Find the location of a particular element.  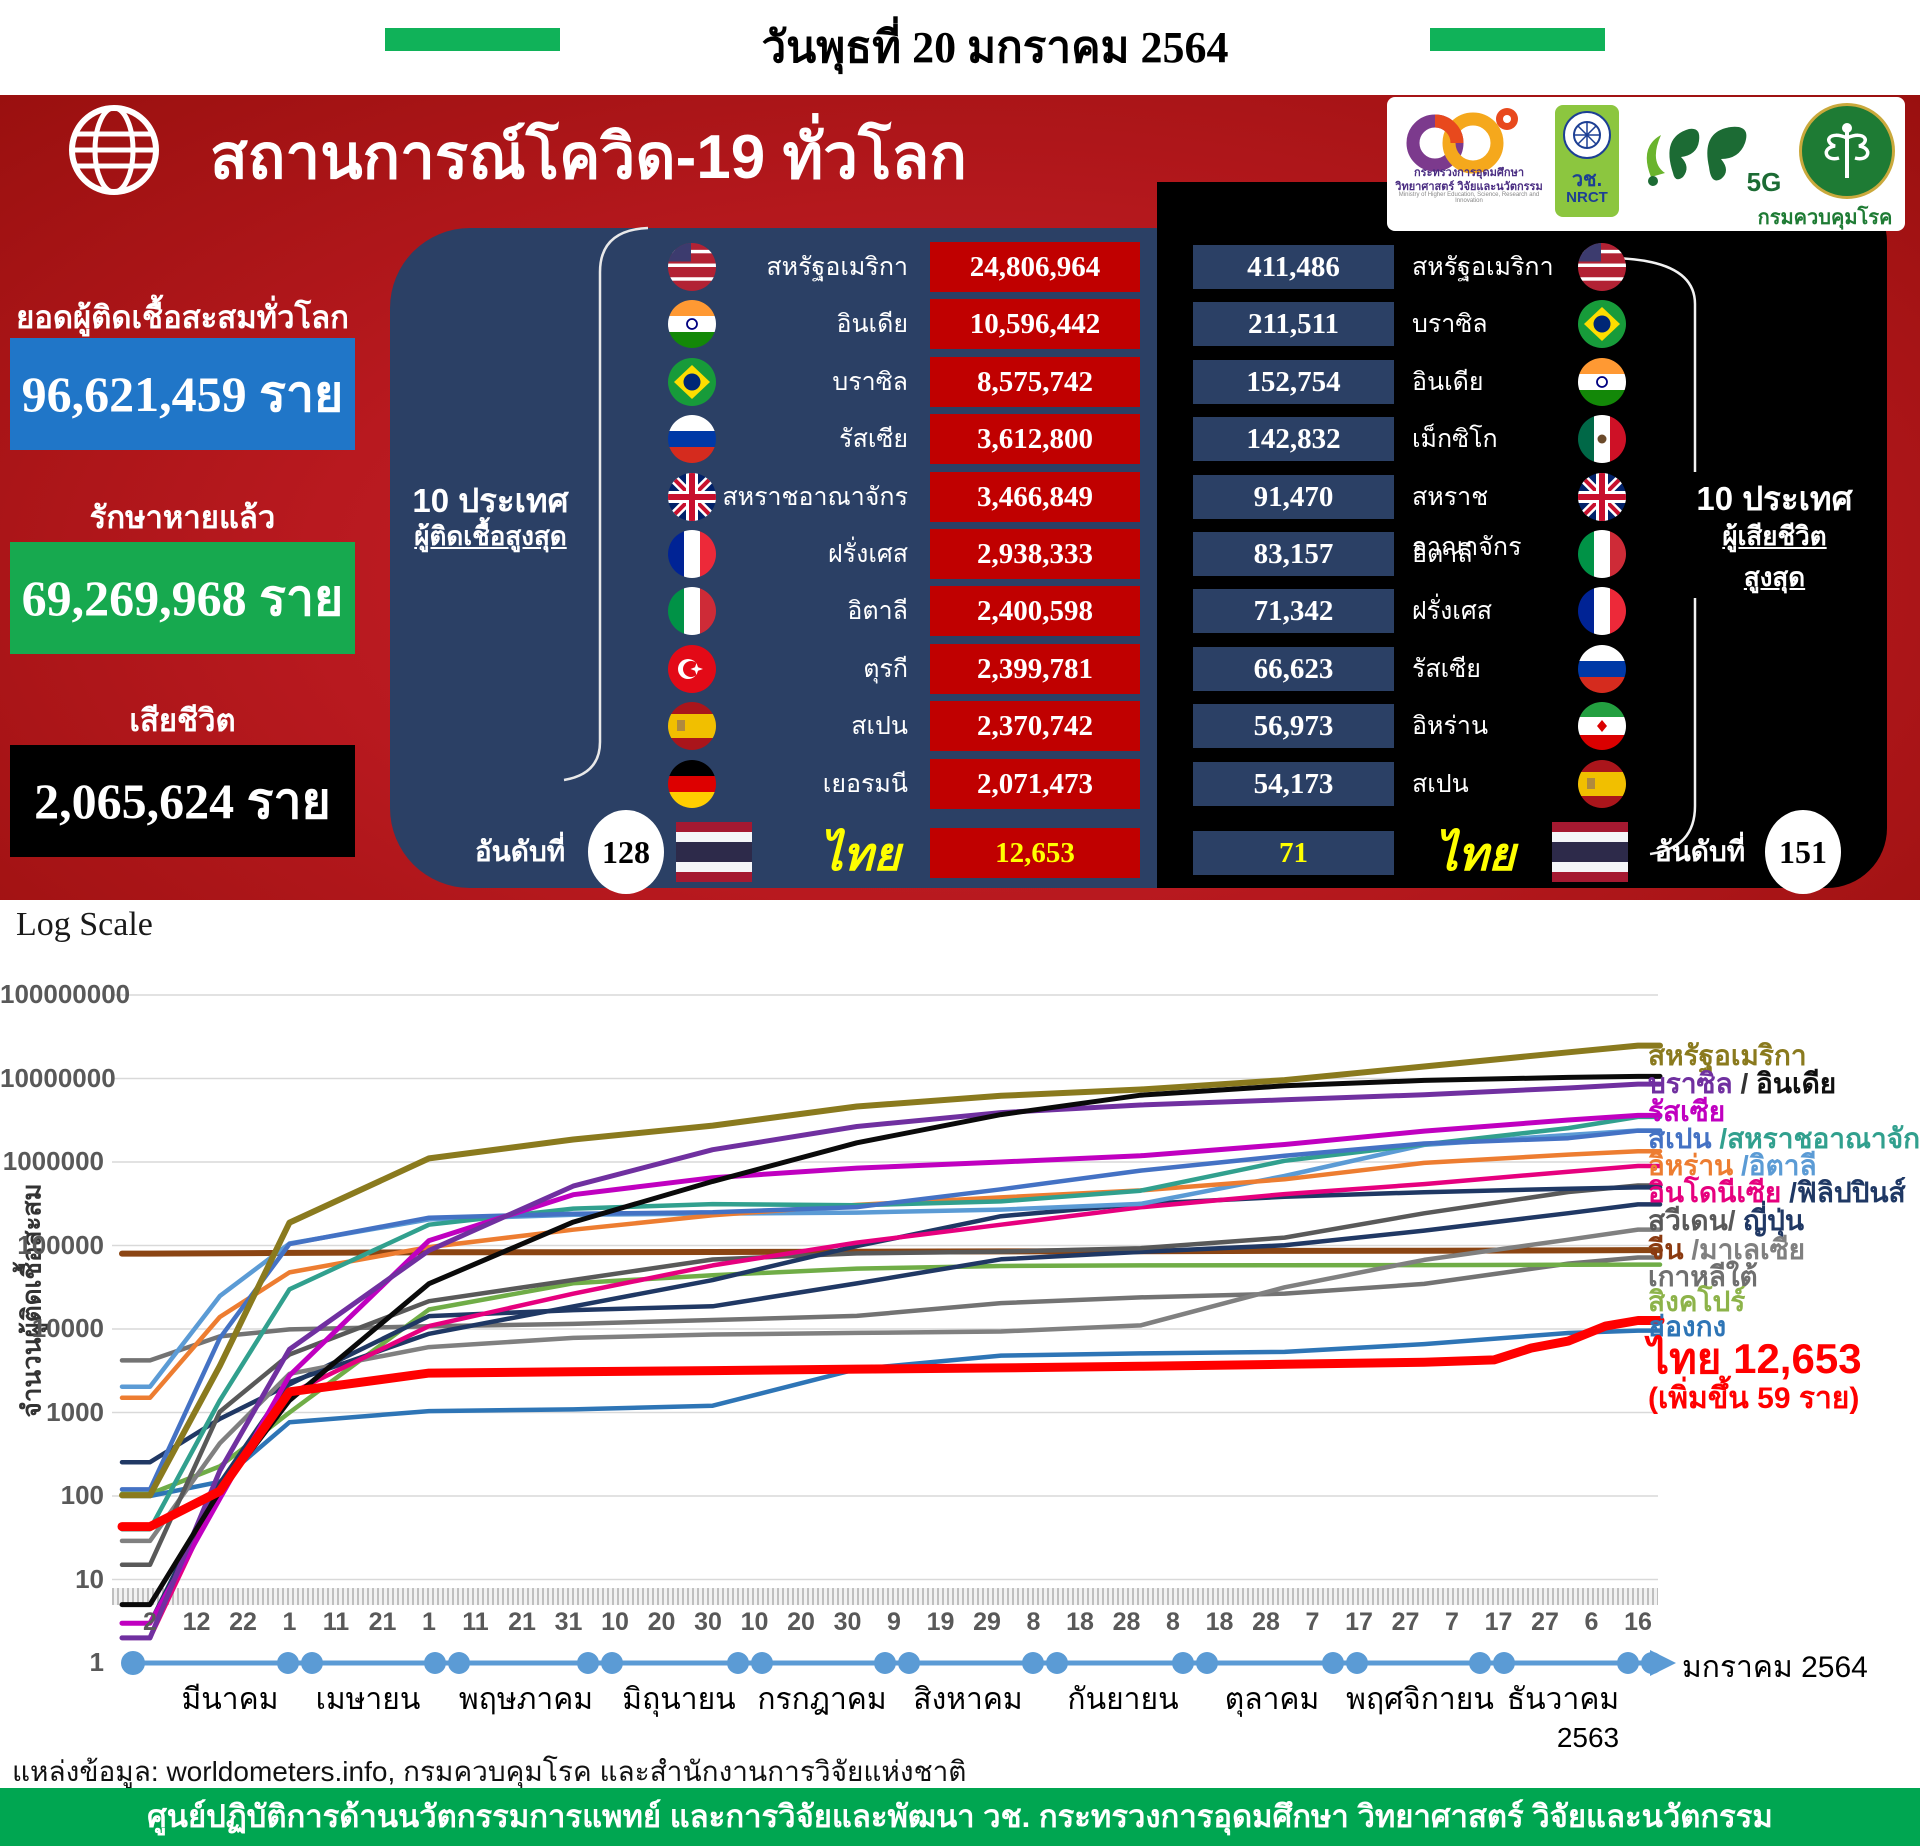

series-มาเลเซีย is located at coordinates (891, 1385).